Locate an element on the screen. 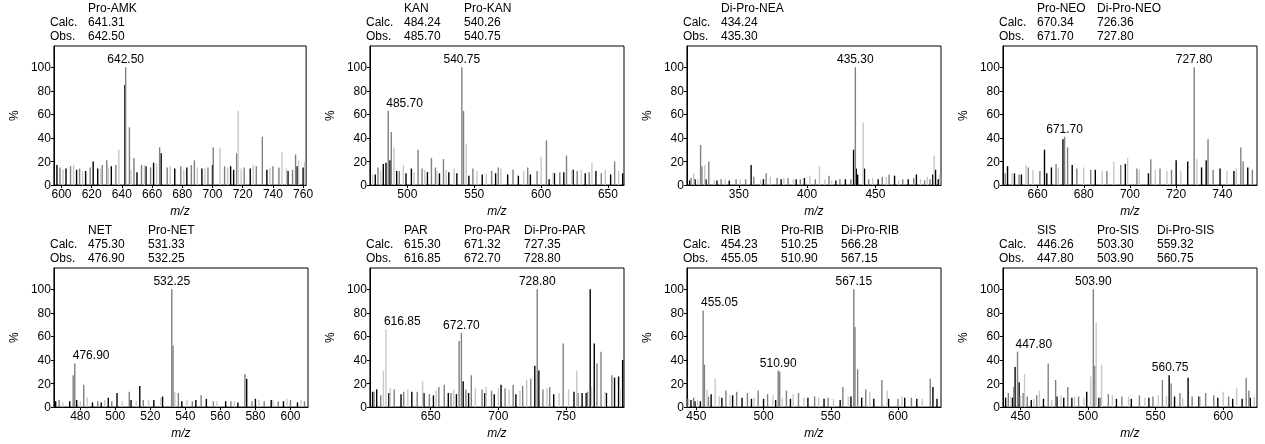 The image size is (1265, 444). text: 615.30 is located at coordinates (423, 244).